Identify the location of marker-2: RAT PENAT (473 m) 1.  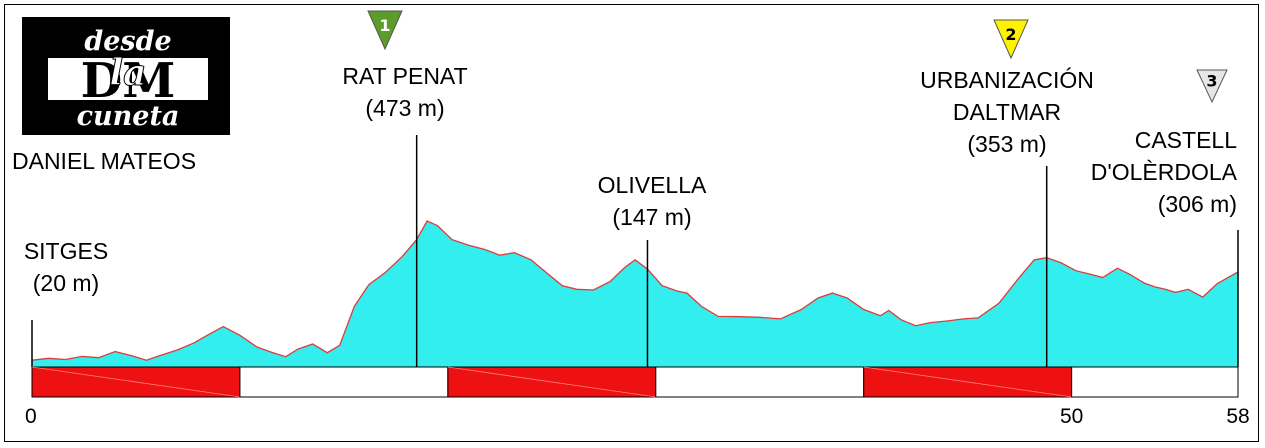
(405, 188).